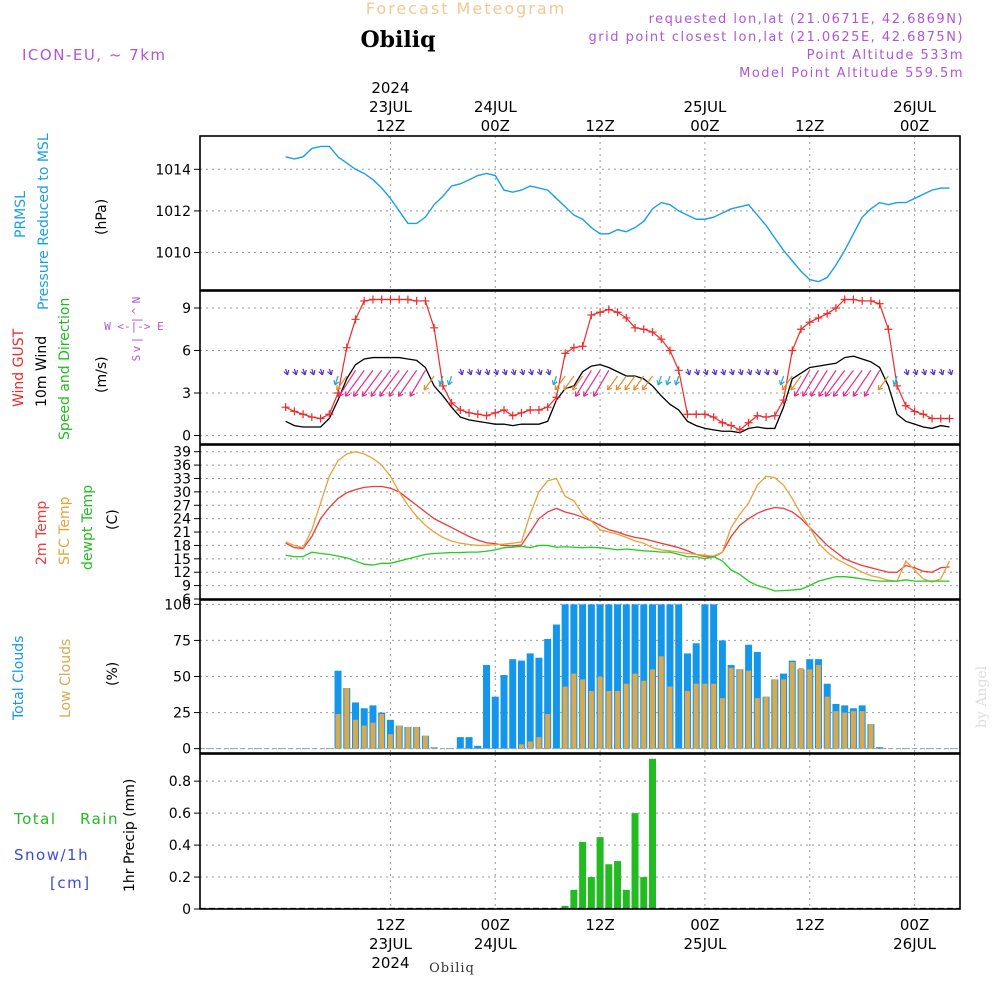 The height and width of the screenshot is (1000, 1000). Describe the element at coordinates (390, 126) in the screenshot. I see `top-time-label: 12Z` at that location.